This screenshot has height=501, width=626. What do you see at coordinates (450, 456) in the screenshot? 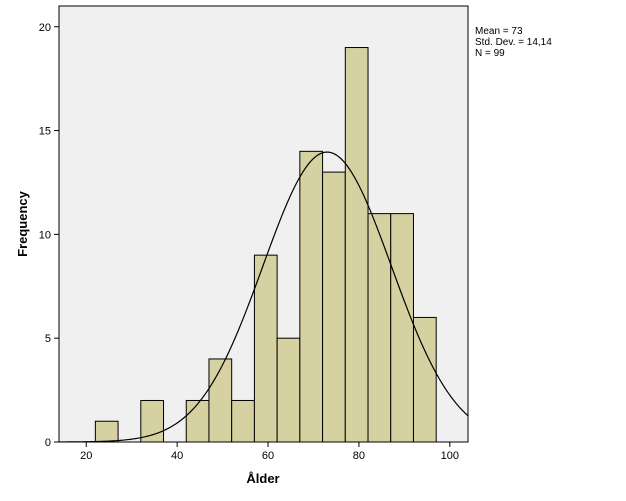
I see `x-tick-label: 100` at bounding box center [450, 456].